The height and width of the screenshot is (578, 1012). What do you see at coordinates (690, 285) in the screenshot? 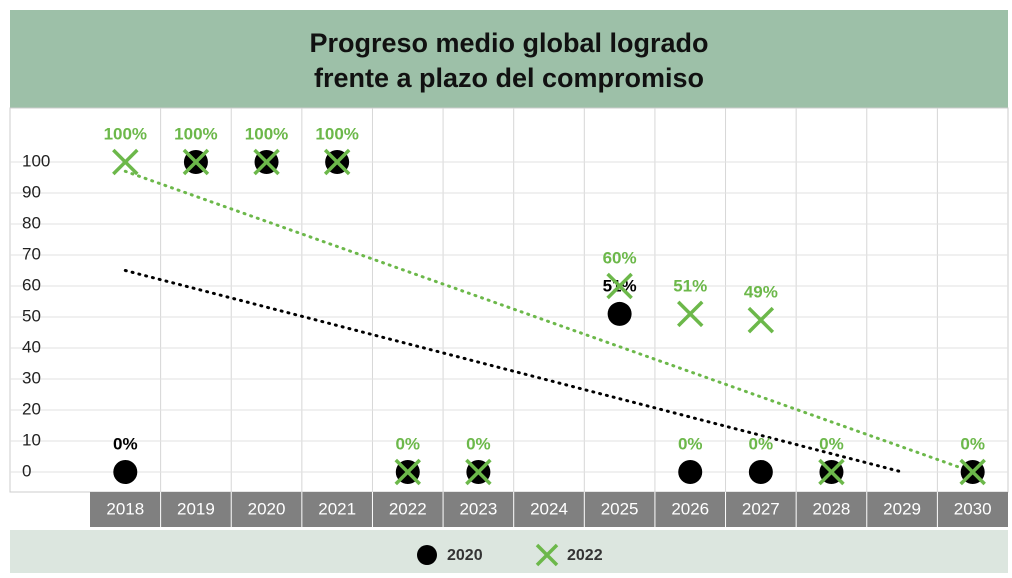
I see `value-label: 51%` at bounding box center [690, 285].